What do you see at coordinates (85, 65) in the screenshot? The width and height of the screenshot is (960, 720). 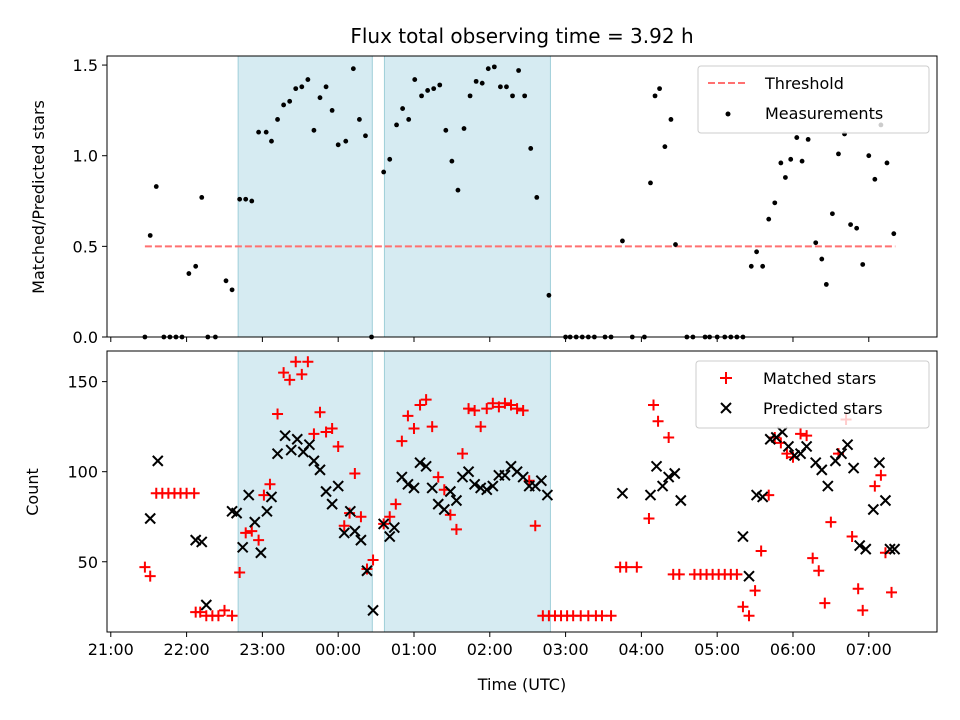 I see `y-tick-label: 1.5` at bounding box center [85, 65].